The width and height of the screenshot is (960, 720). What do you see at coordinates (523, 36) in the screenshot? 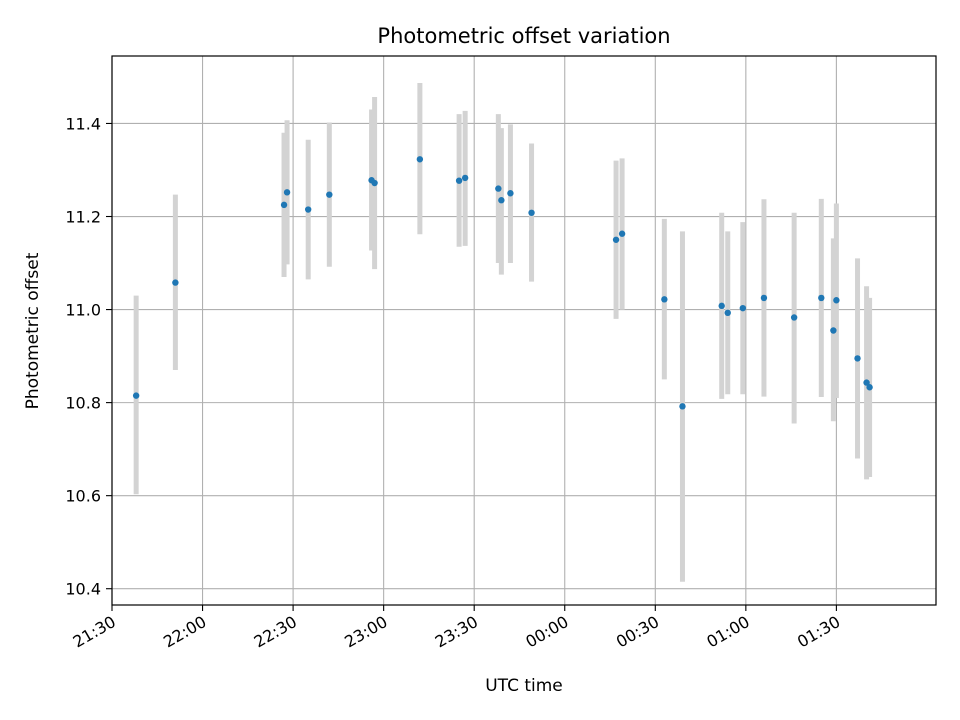
I see `chart-title: Photometric offset variation` at bounding box center [523, 36].